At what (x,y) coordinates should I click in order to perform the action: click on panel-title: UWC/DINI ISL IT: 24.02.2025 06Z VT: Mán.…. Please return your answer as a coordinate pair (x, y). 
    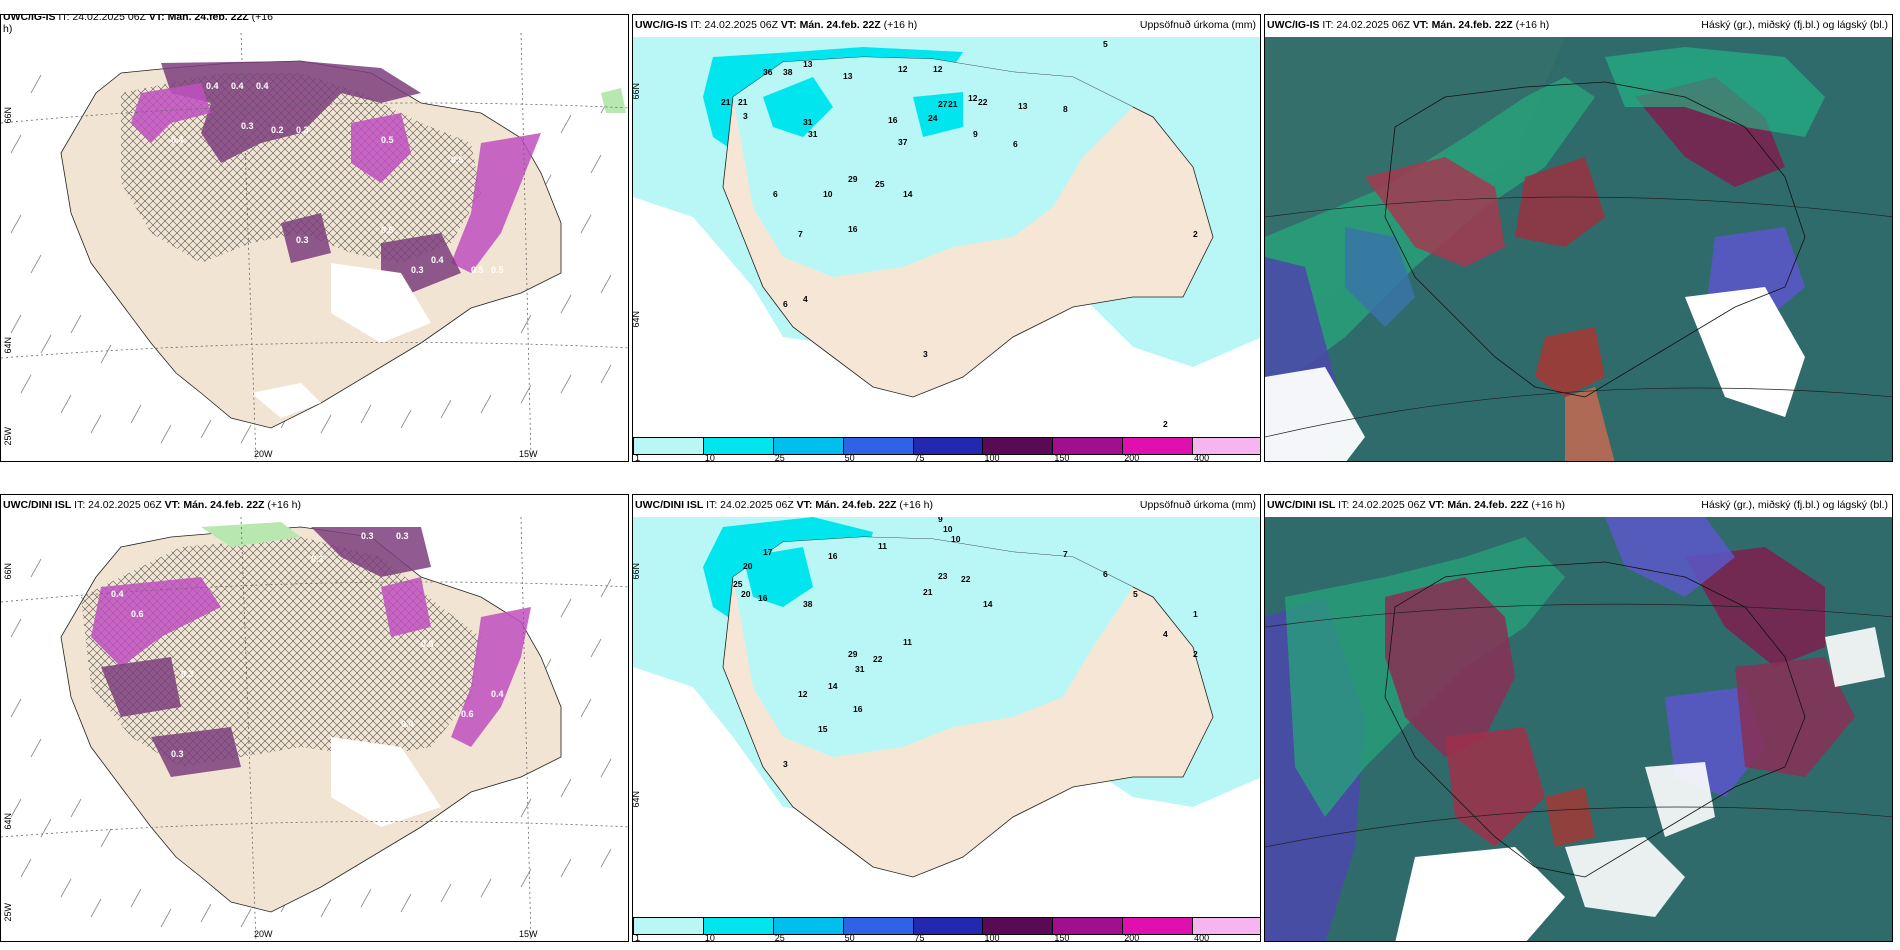
    Looking at the image, I should click on (784, 505).